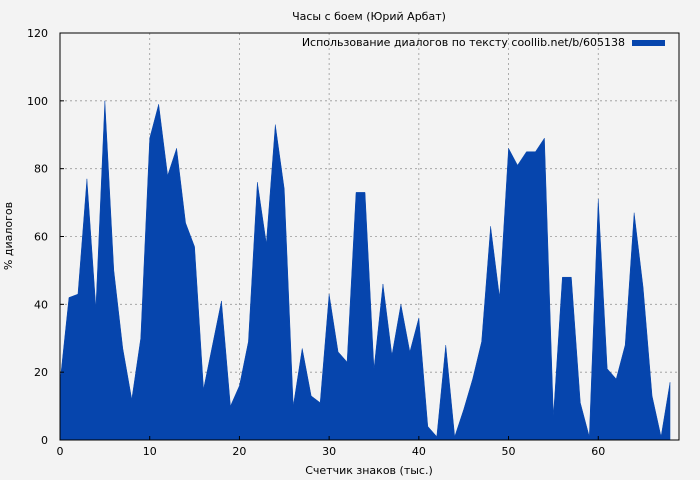 Image resolution: width=700 pixels, height=480 pixels. Describe the element at coordinates (41, 304) in the screenshot. I see `y-tick-label: 40` at that location.